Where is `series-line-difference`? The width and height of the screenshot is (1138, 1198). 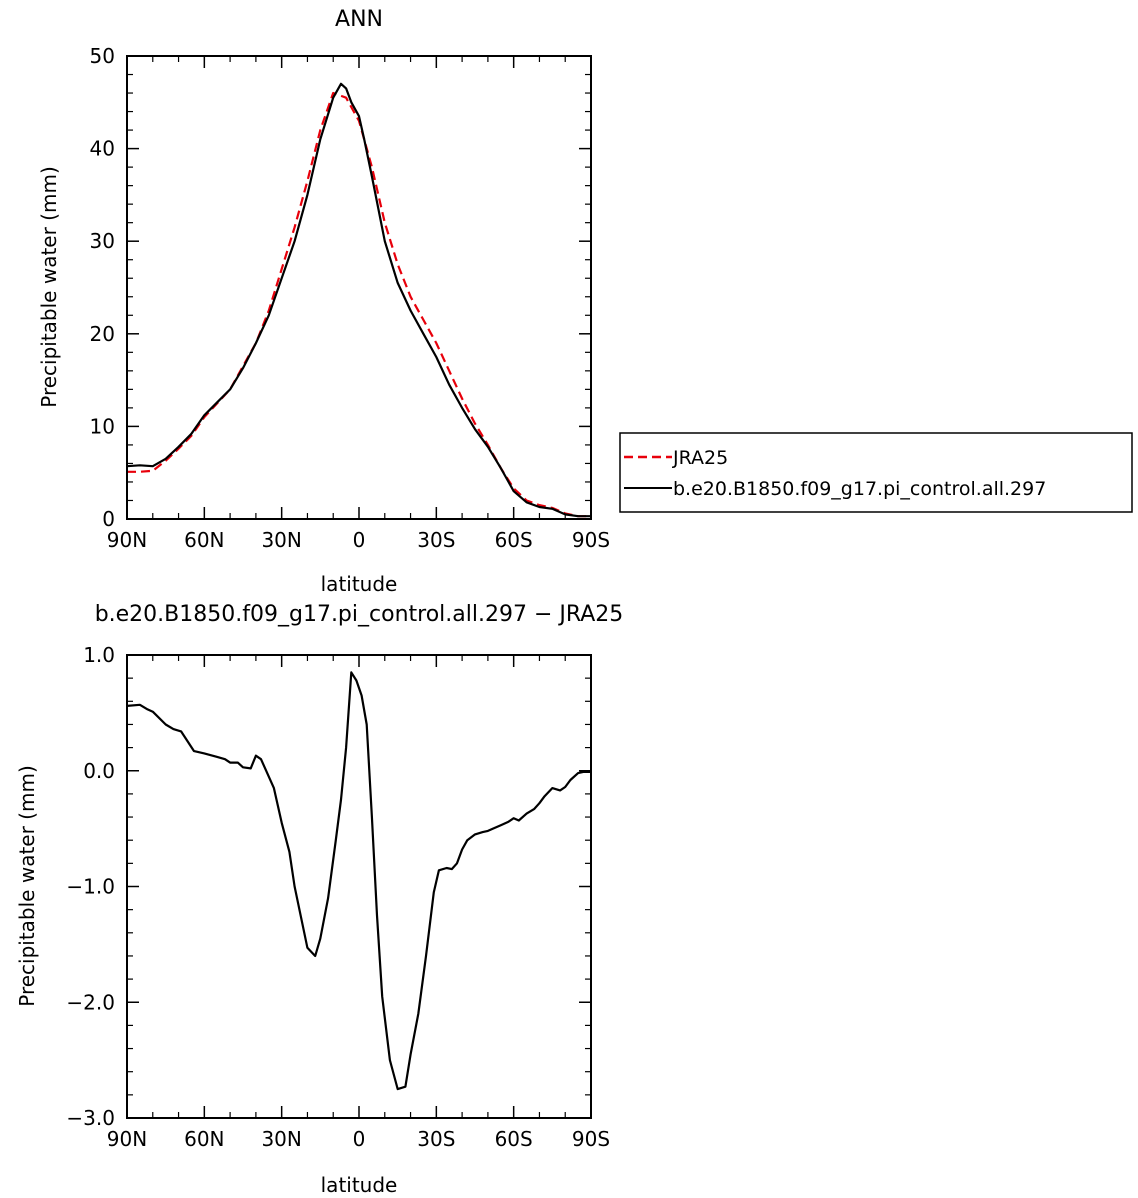 series-line-difference is located at coordinates (358, 881).